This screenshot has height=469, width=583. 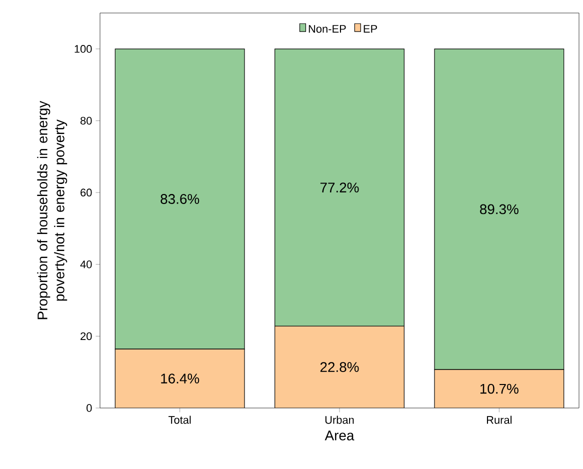 I want to click on legend-label: Non-EP, so click(x=327, y=29).